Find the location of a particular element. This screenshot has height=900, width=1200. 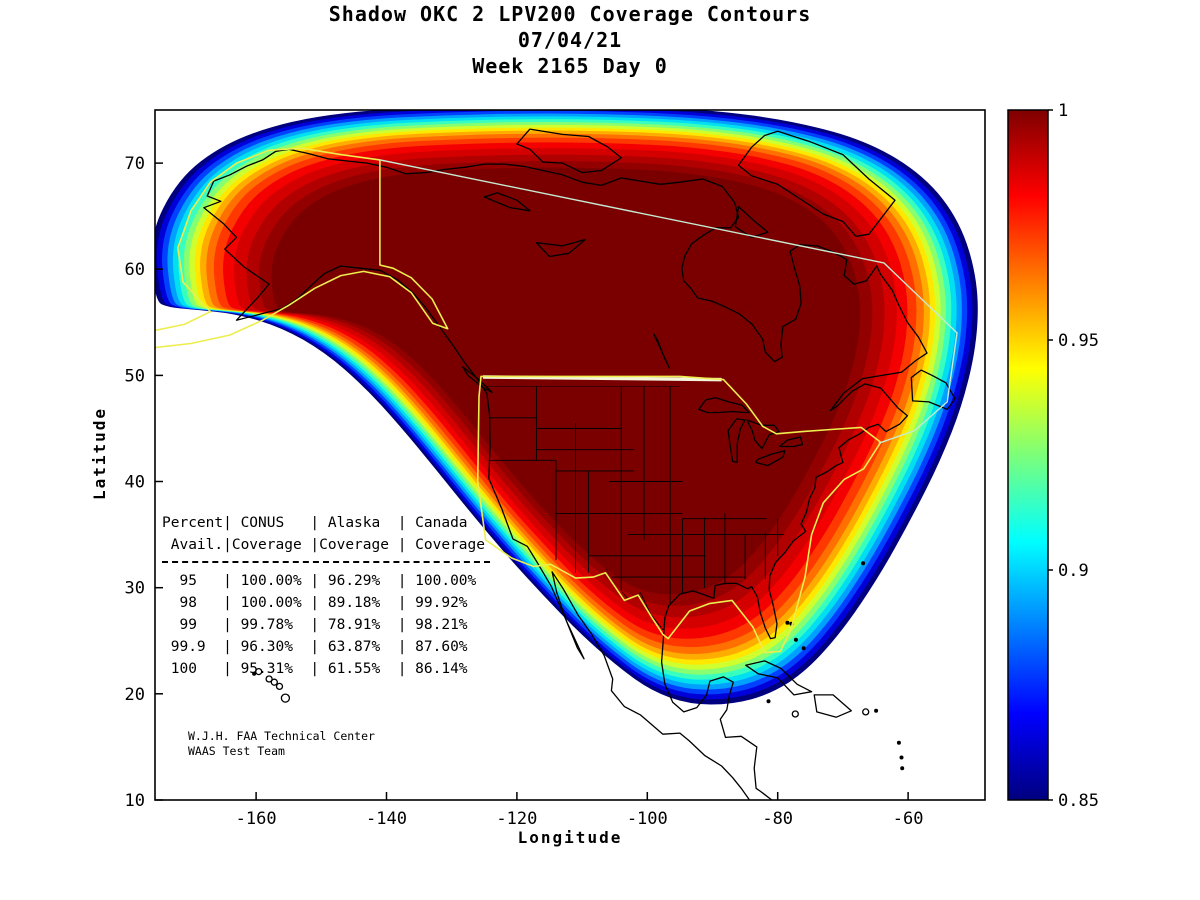

table-header-line: Avail.|Coverage |Coverage | Coverage is located at coordinates (324, 545).